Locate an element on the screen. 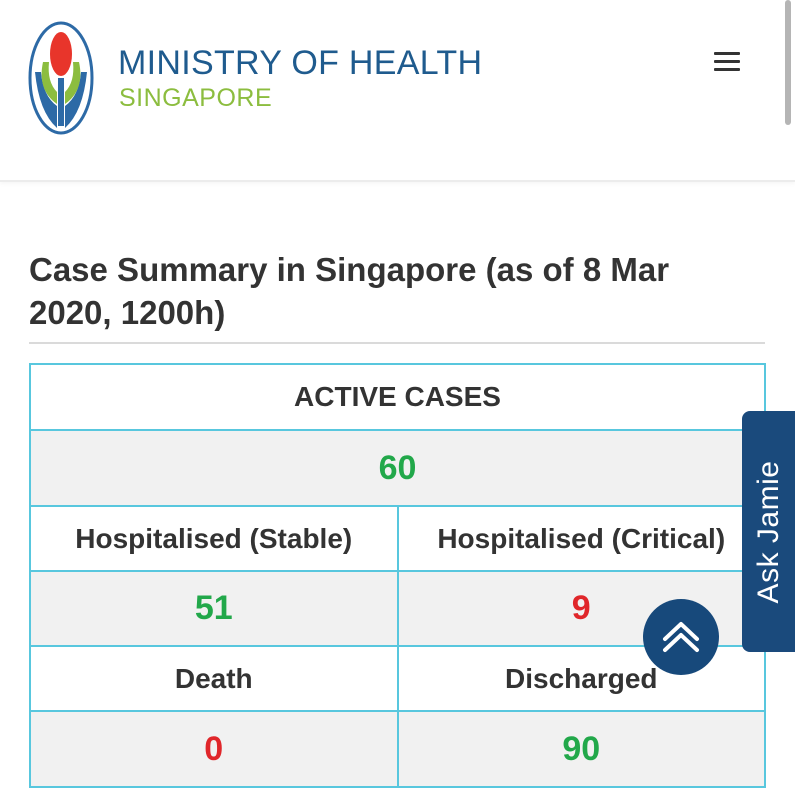  scrollbar-thumb is located at coordinates (788, 62).